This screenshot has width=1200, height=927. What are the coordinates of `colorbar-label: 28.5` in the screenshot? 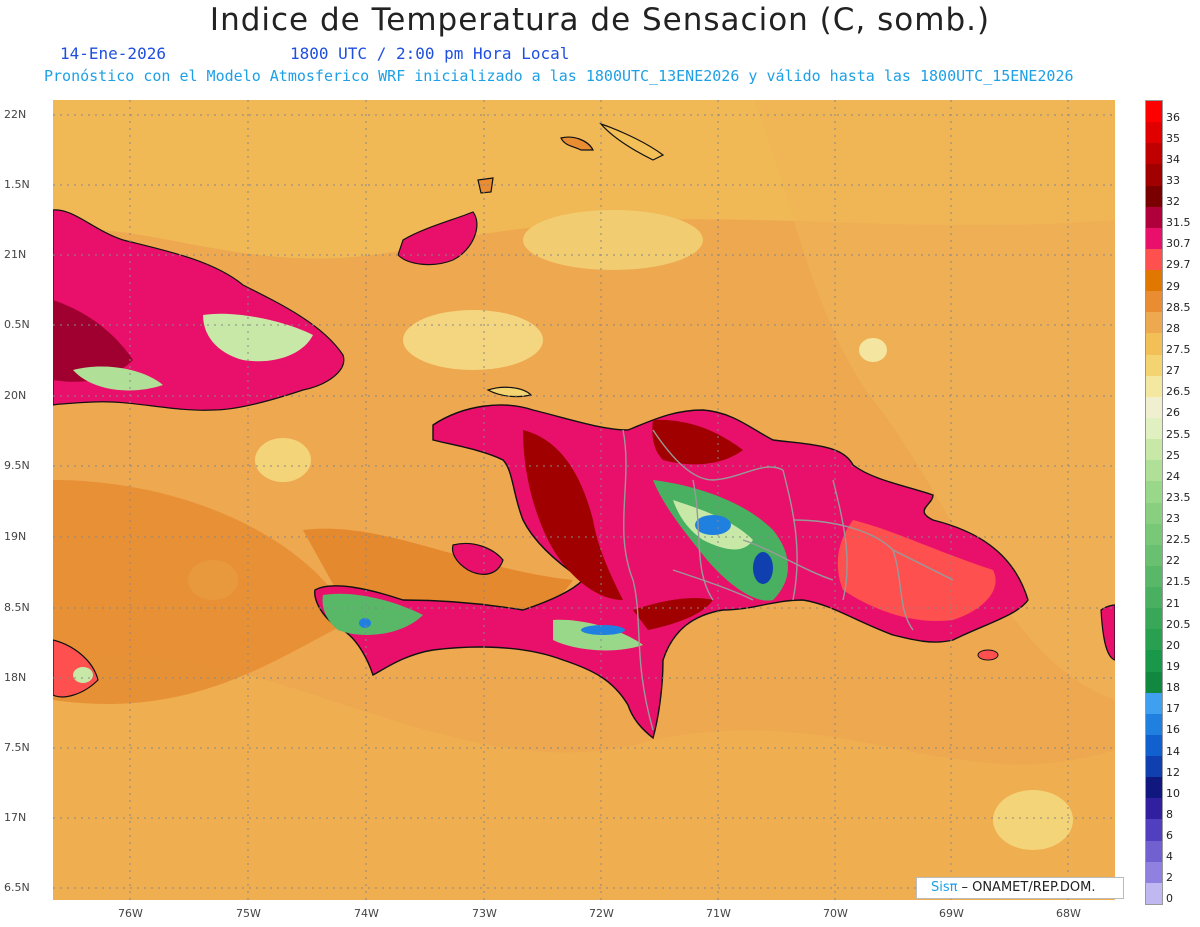 It's located at (1178, 307).